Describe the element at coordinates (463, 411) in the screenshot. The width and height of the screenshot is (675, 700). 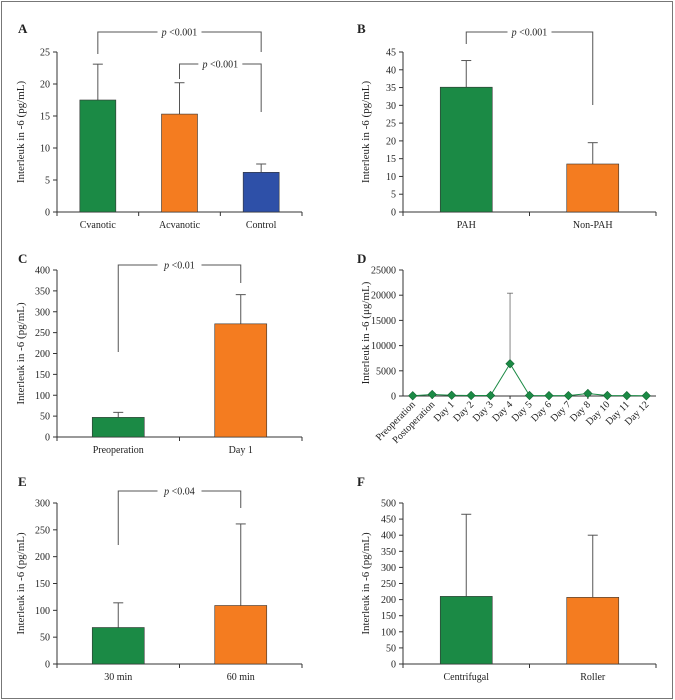
I see `x-tick-label: Day 2` at that location.